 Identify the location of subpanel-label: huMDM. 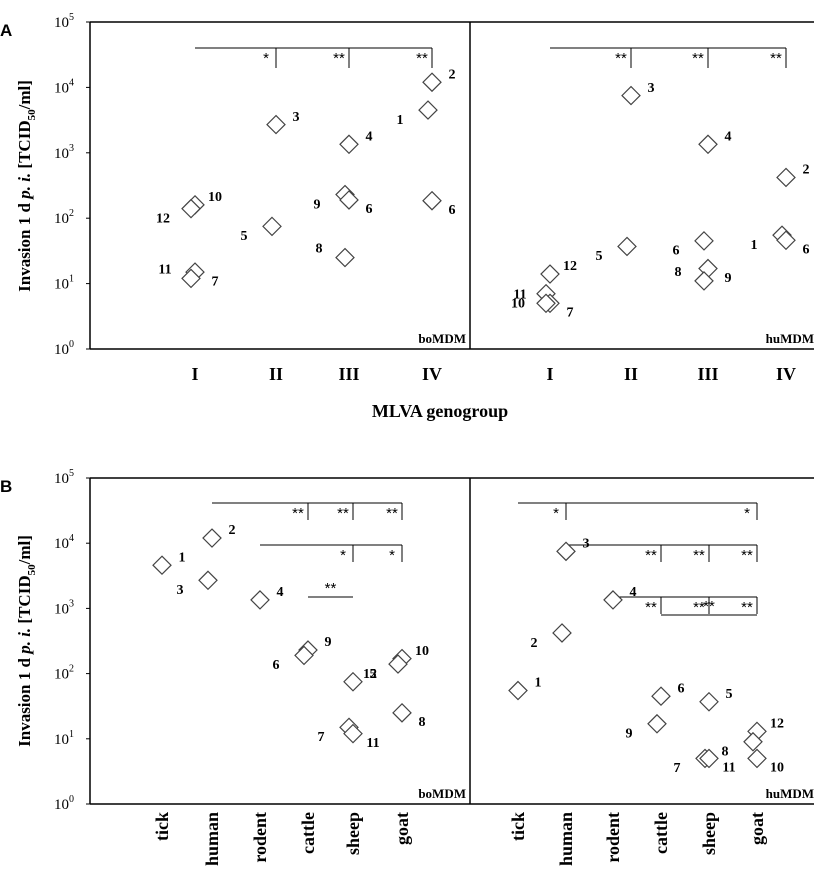
(790, 338).